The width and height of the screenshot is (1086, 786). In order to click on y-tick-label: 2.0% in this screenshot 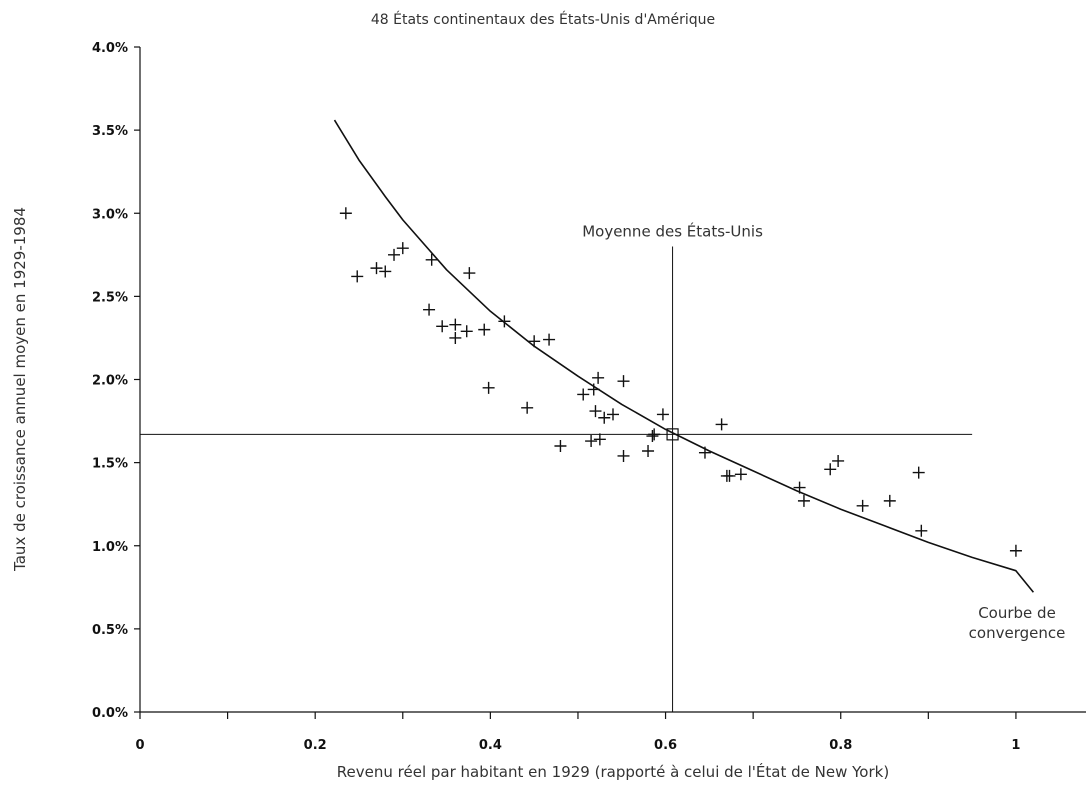, I will do `click(110, 381)`.